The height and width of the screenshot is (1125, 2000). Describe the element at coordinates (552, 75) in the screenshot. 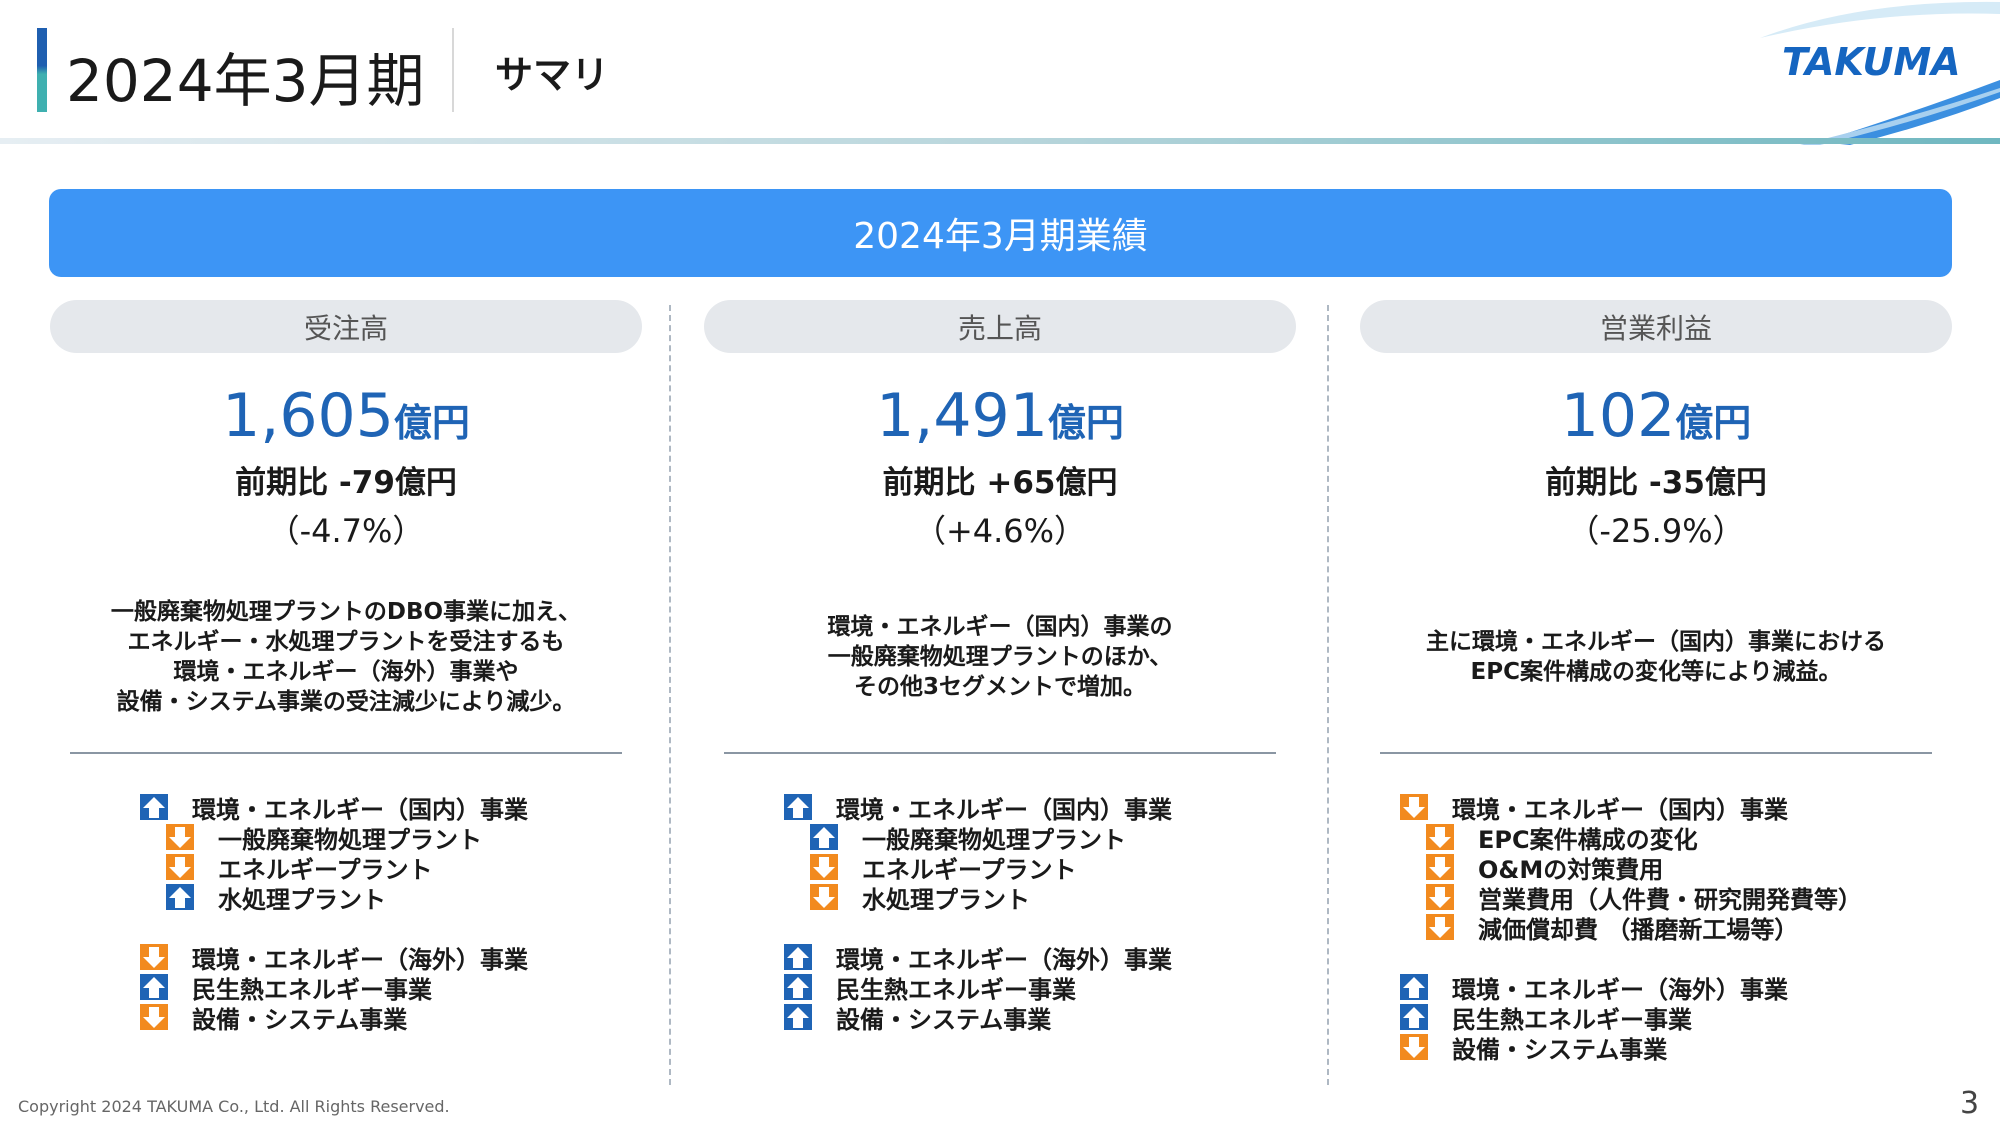

I see `page-subtitle: サマリ` at that location.